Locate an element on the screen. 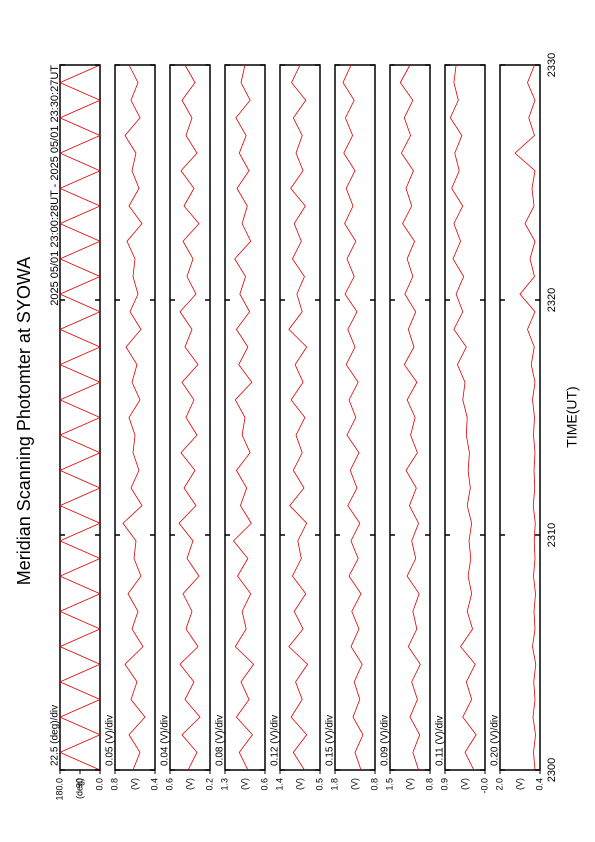  x-tick-label: 2330 is located at coordinates (552, 65).